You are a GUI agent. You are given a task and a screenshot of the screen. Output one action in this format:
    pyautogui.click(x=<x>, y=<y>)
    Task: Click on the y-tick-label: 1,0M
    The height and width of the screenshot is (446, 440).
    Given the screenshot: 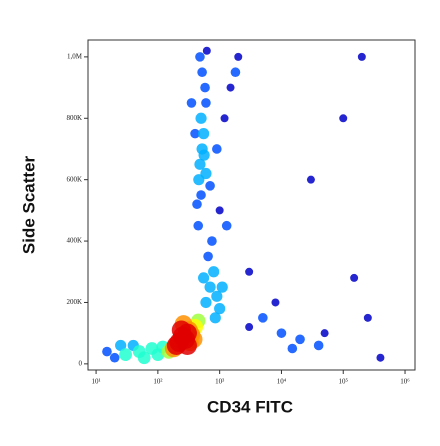 What is the action you would take?
    pyautogui.click(x=75, y=56)
    